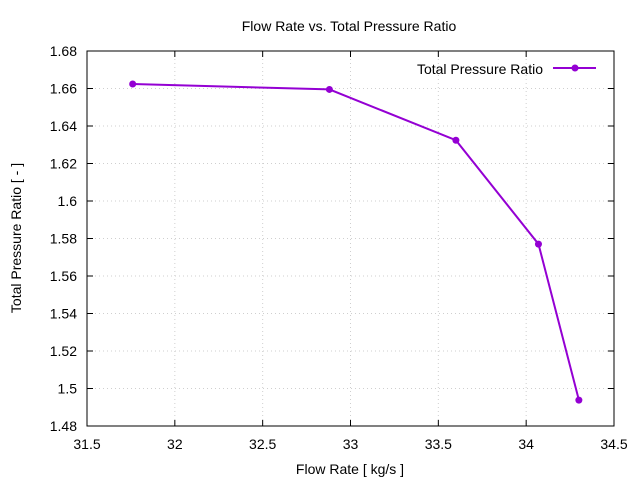 The image size is (640, 480). Describe the element at coordinates (63, 126) in the screenshot. I see `y-tick-label: 1.64` at that location.